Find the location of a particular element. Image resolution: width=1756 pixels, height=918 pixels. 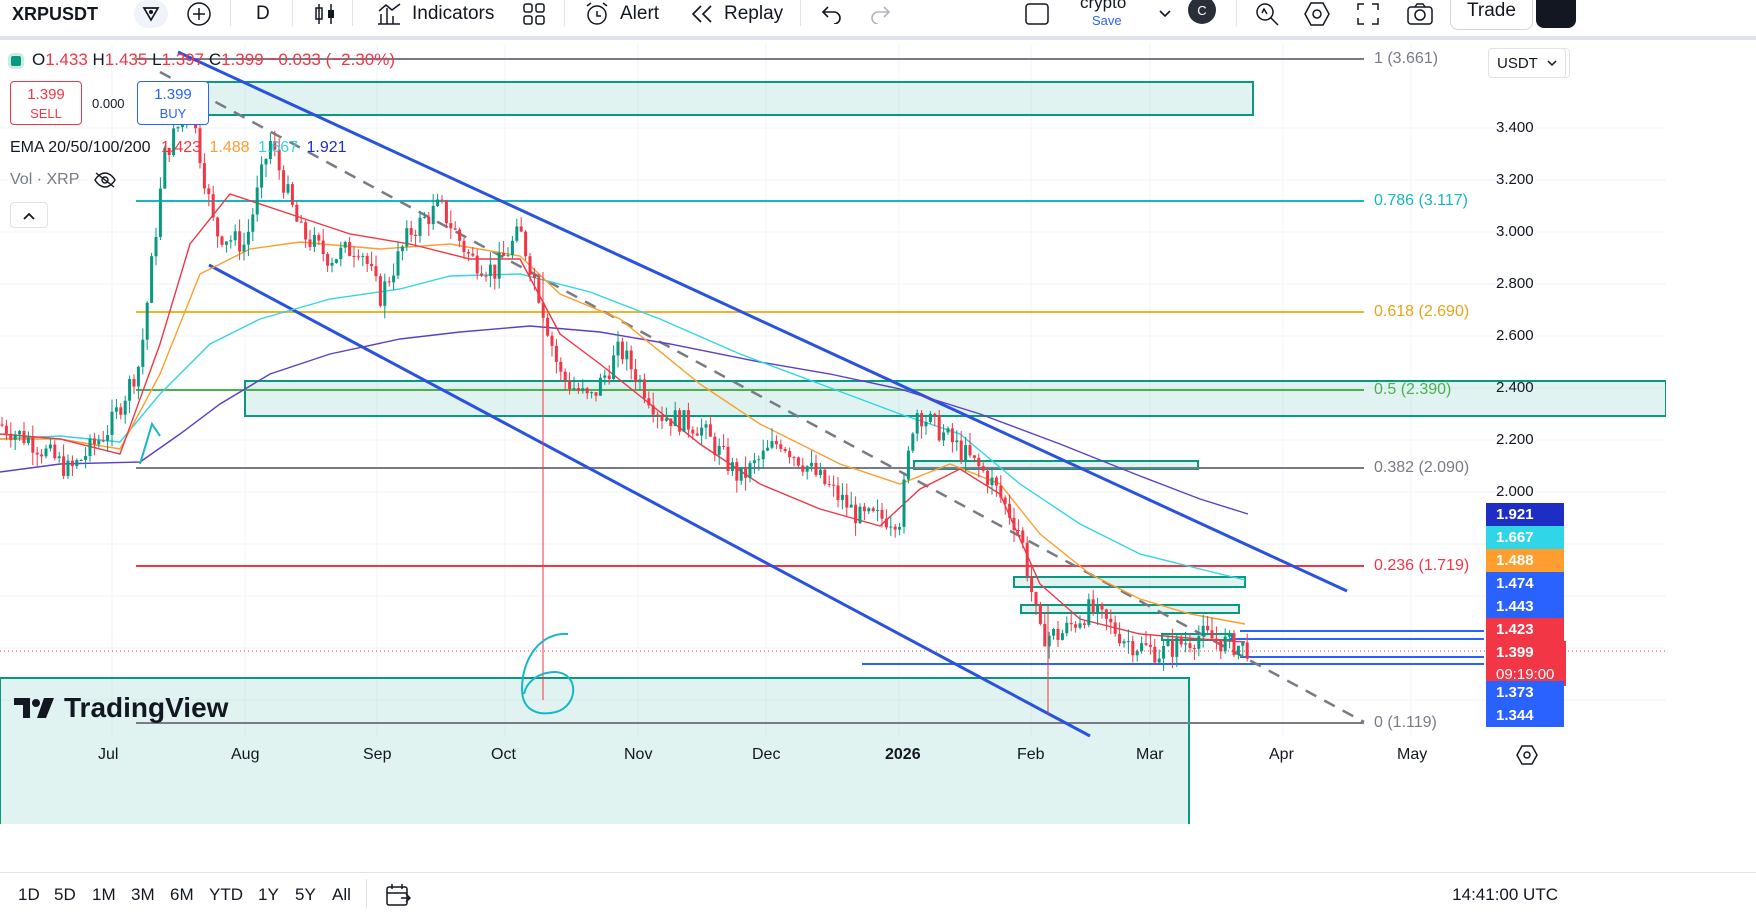

layout-save-button: crypto Save is located at coordinates (1103, 15).